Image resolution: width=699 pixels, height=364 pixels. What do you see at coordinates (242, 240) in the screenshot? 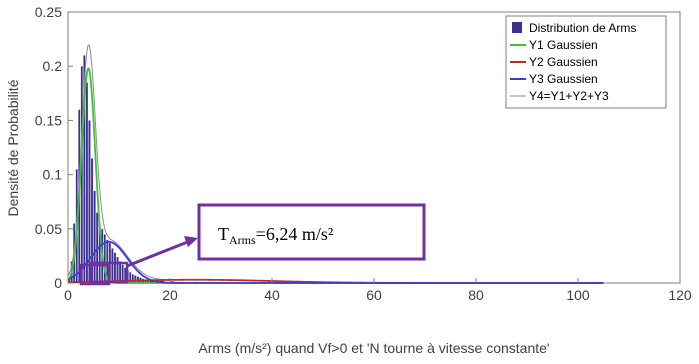
I see `annotation-subscript: Arms` at bounding box center [242, 240].